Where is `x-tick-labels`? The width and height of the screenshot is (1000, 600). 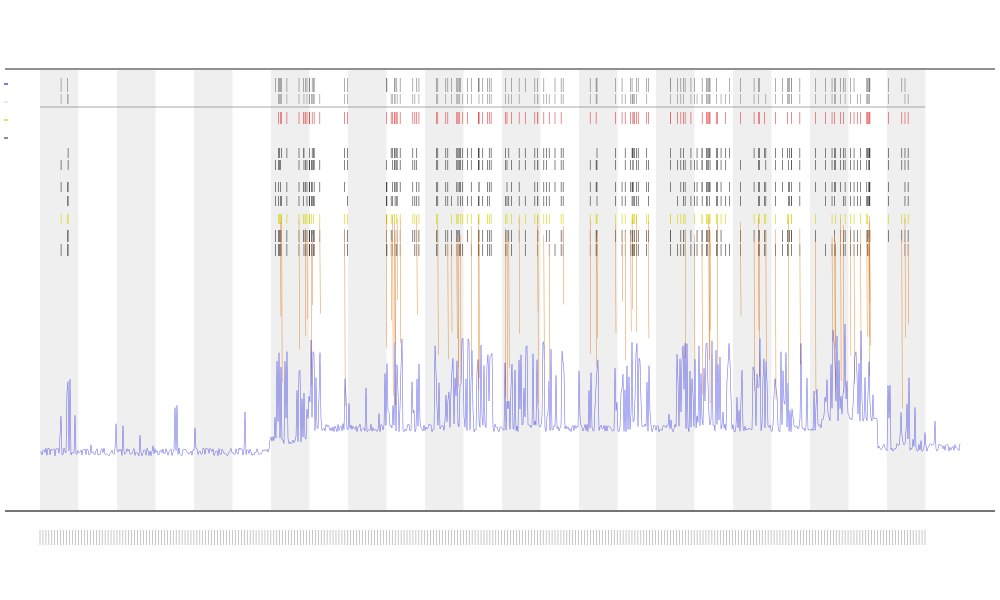 x-tick-labels is located at coordinates (482, 537).